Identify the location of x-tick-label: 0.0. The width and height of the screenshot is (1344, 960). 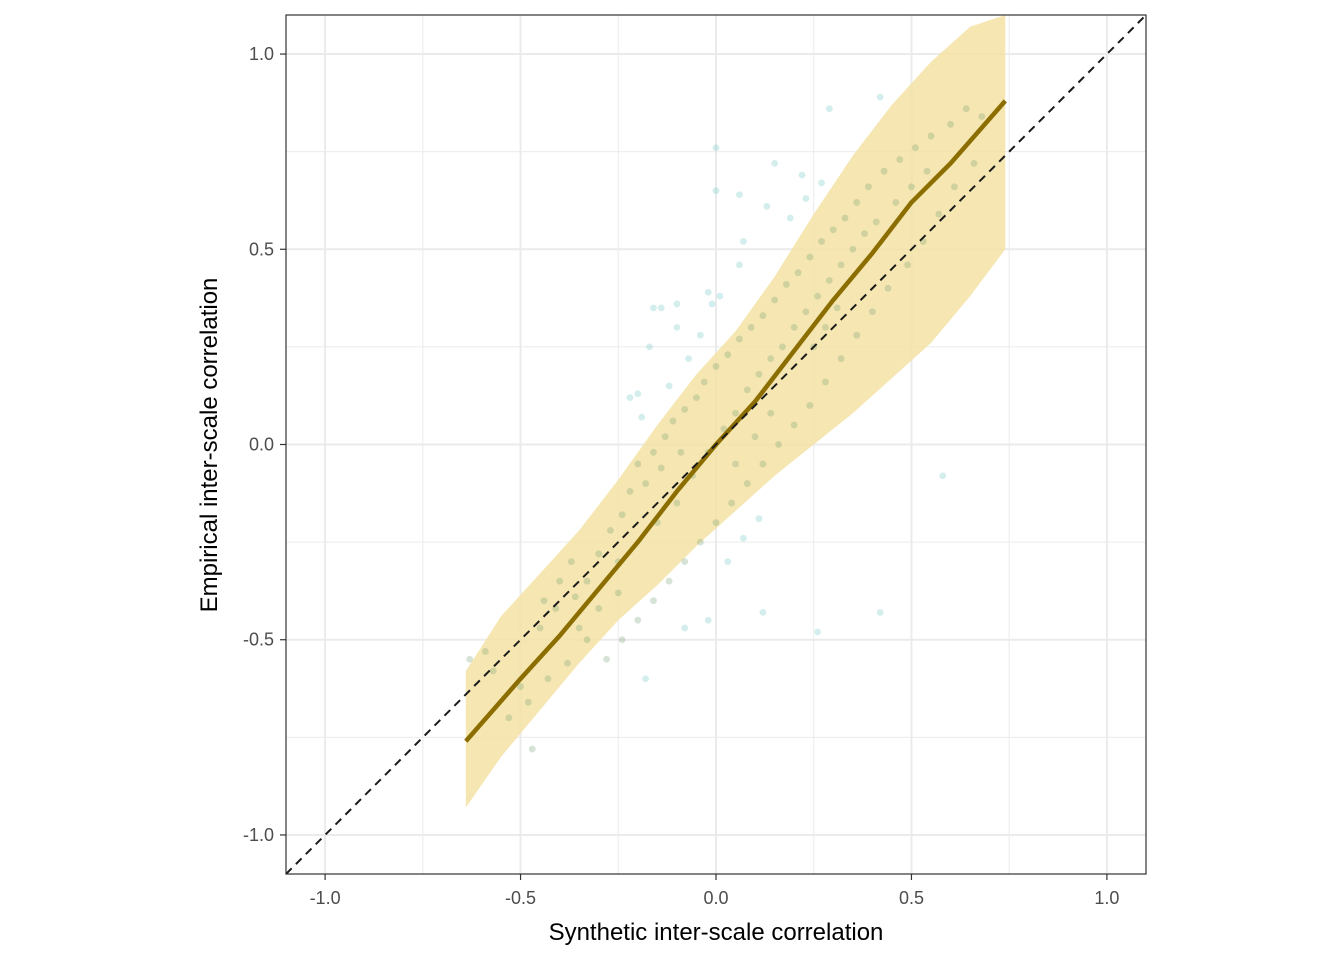
(715, 898).